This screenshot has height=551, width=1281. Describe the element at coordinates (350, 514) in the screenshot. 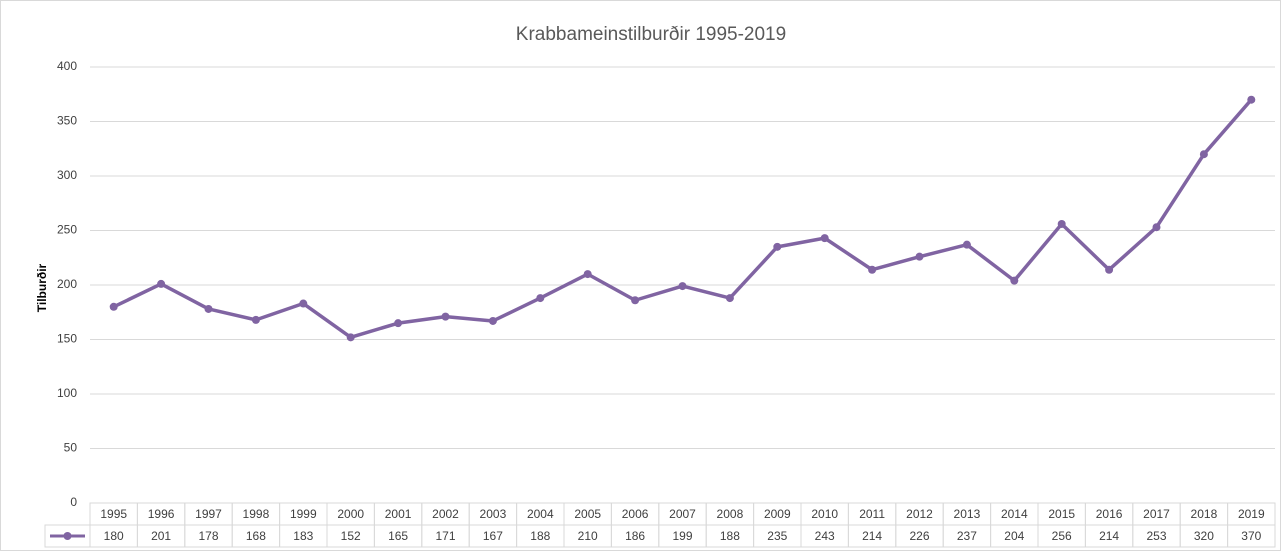

I see `x-tick-label: 2000` at that location.